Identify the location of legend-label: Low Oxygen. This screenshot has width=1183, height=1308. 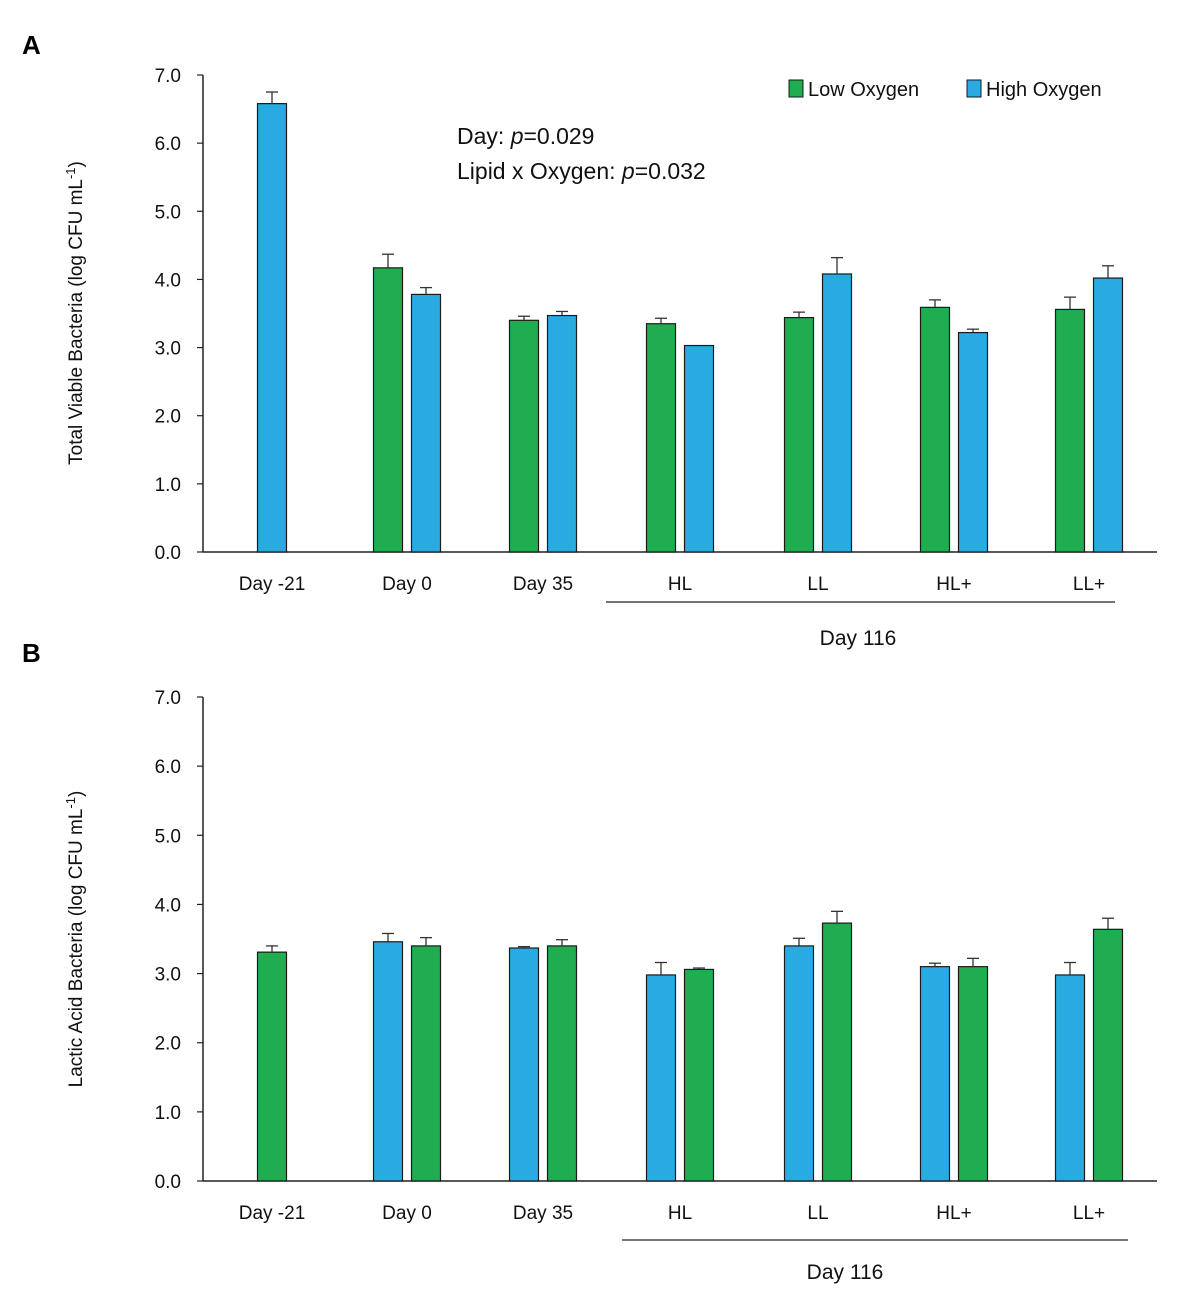
(863, 90).